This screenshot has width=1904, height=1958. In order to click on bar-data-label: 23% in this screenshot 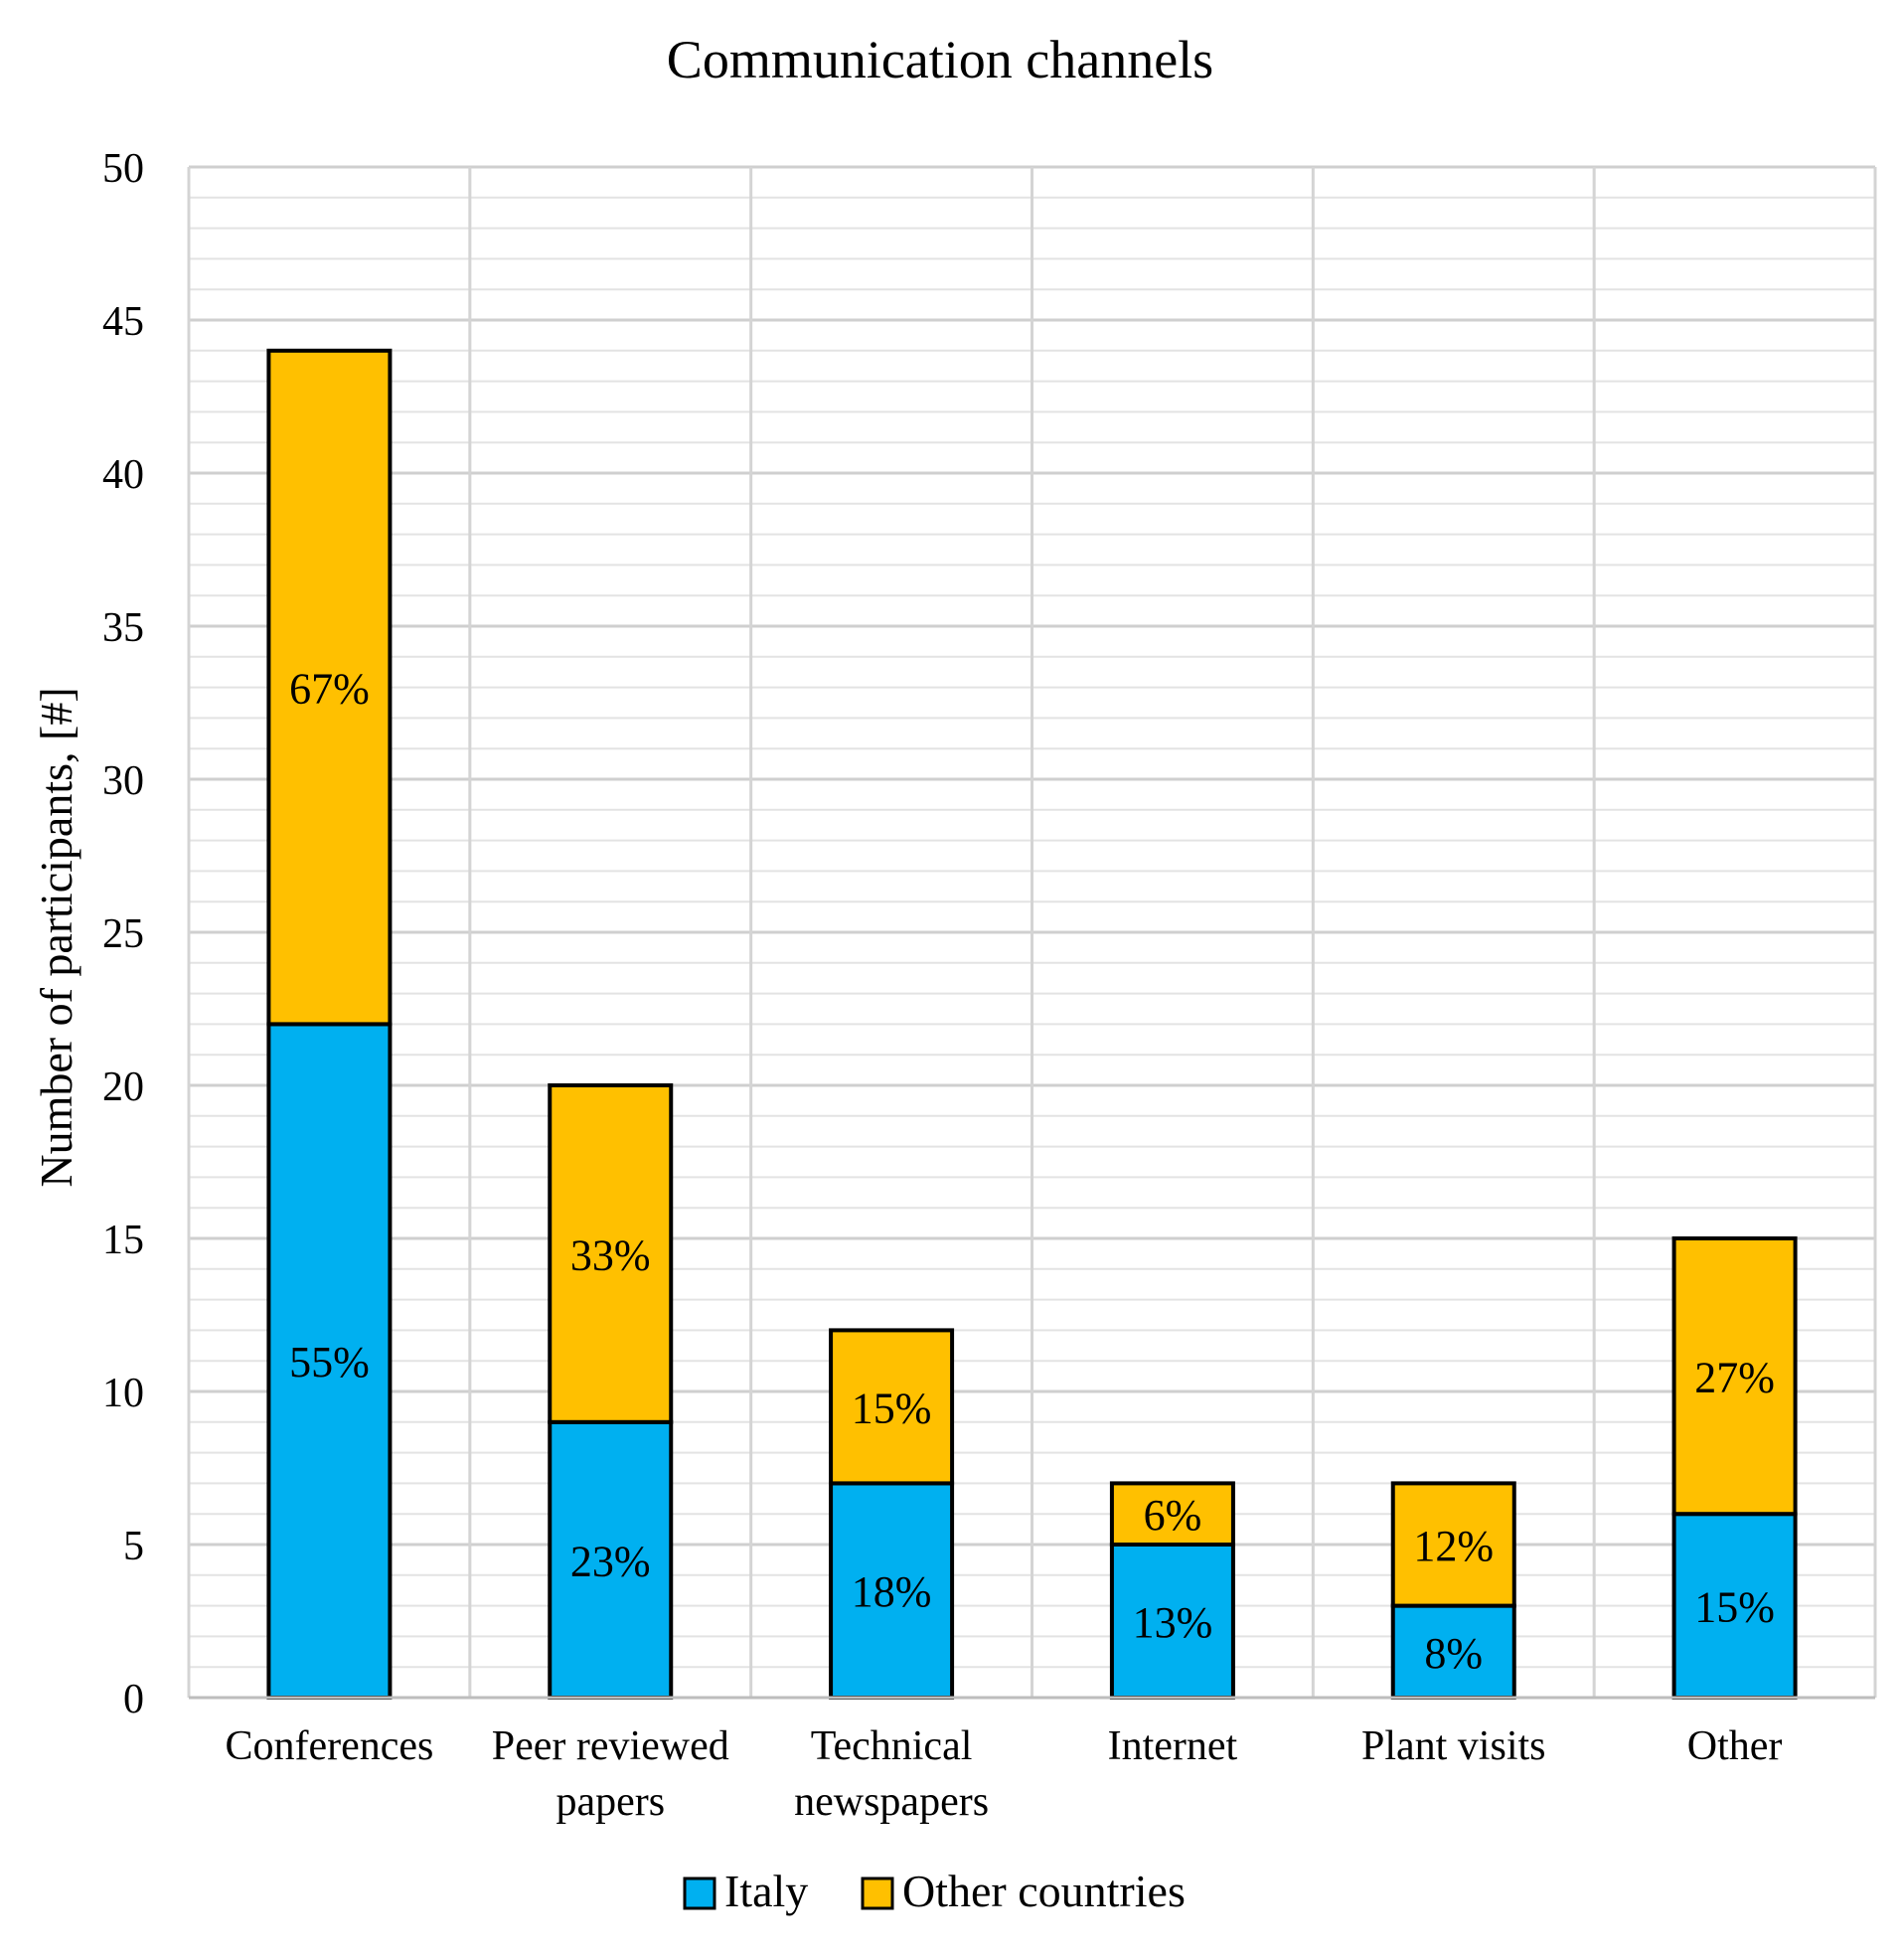, I will do `click(610, 1561)`.